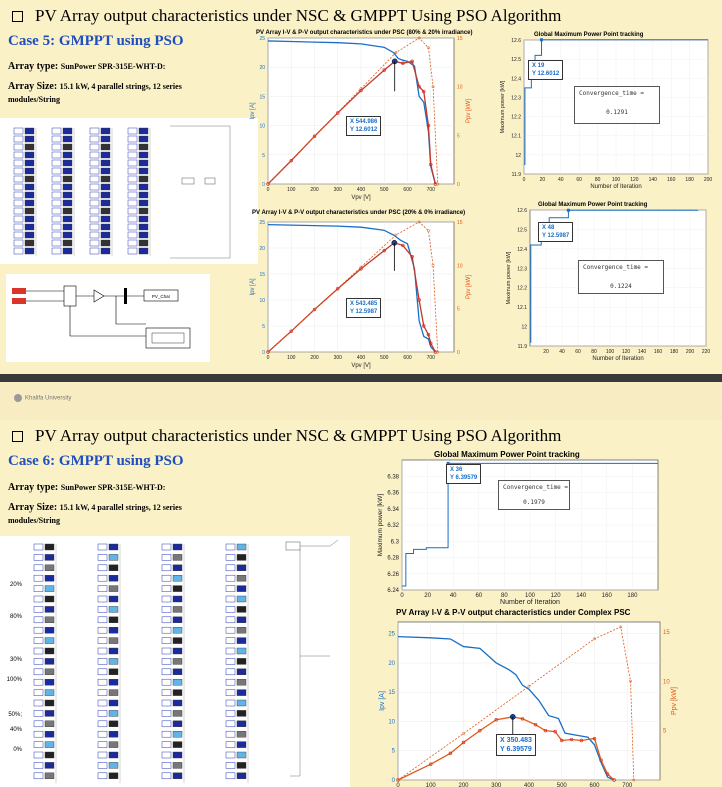 The height and width of the screenshot is (787, 722). Describe the element at coordinates (546, 70) in the screenshot. I see `datatip: X 19 Y 12.6012` at that location.